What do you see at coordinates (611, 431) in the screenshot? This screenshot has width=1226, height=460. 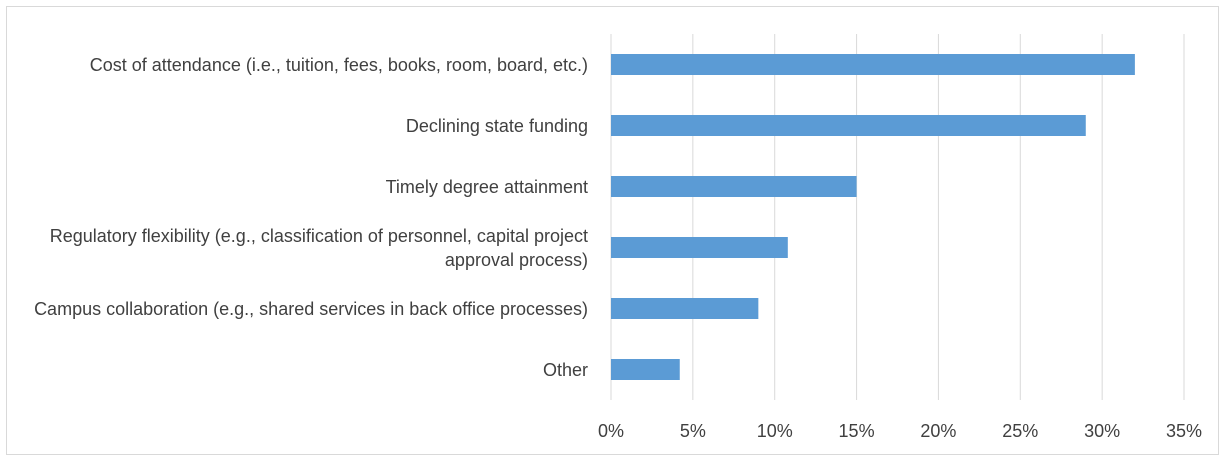 I see `x-tick-label: 0%` at bounding box center [611, 431].